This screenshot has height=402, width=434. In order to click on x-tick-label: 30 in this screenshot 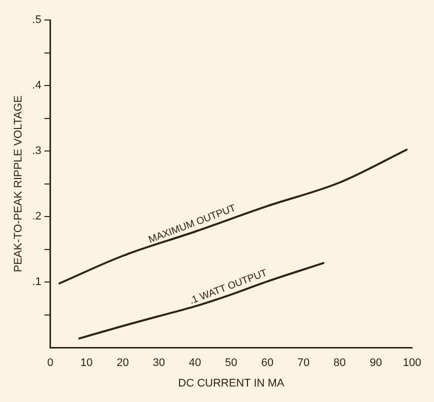, I will do `click(158, 363)`.